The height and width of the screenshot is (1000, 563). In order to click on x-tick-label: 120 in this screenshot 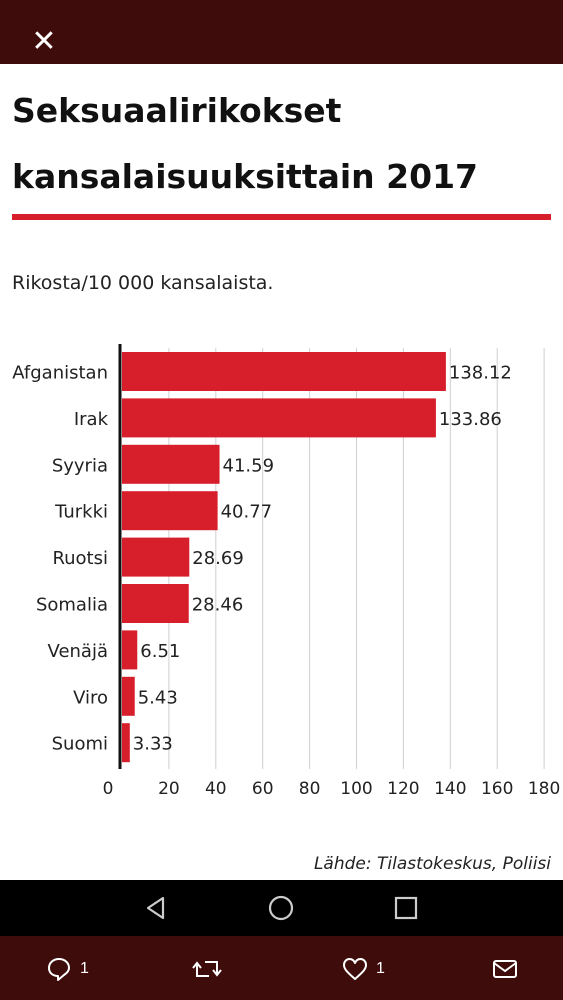, I will do `click(403, 789)`.